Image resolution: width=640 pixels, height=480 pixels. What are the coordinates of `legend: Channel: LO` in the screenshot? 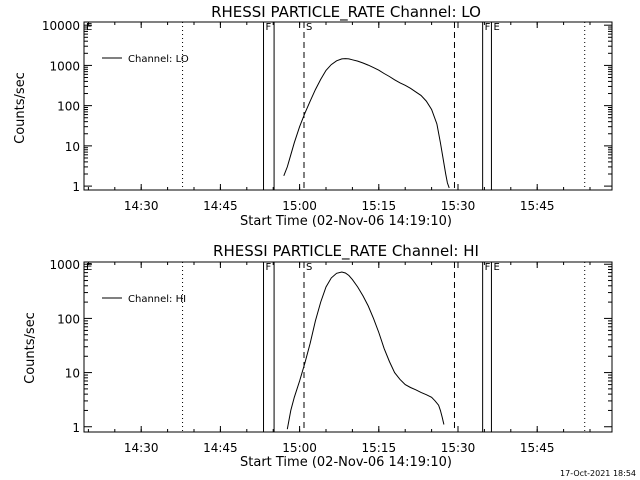 It's located at (145, 59).